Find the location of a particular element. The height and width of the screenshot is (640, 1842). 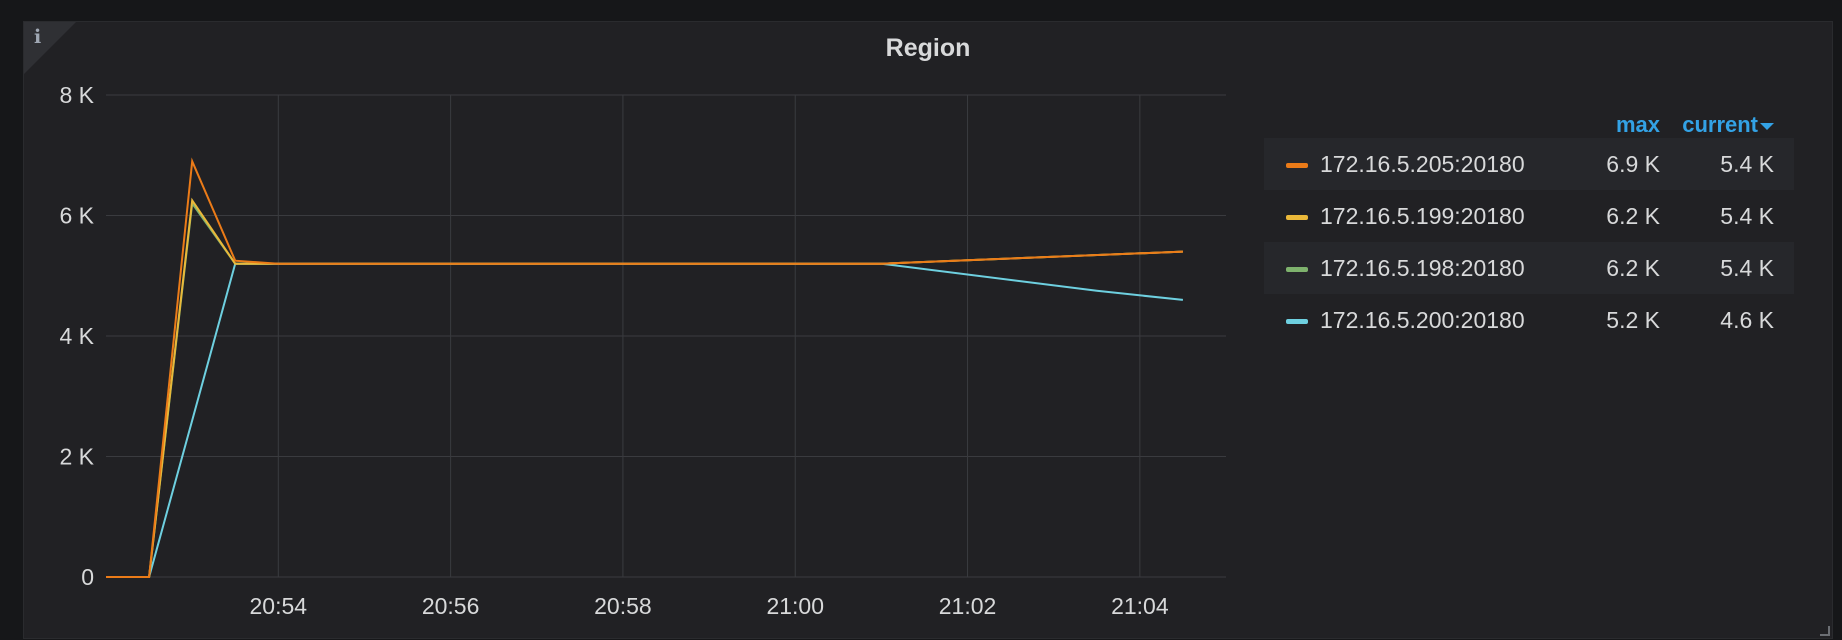

legend-max-value: 6.9 K is located at coordinates (1633, 164).